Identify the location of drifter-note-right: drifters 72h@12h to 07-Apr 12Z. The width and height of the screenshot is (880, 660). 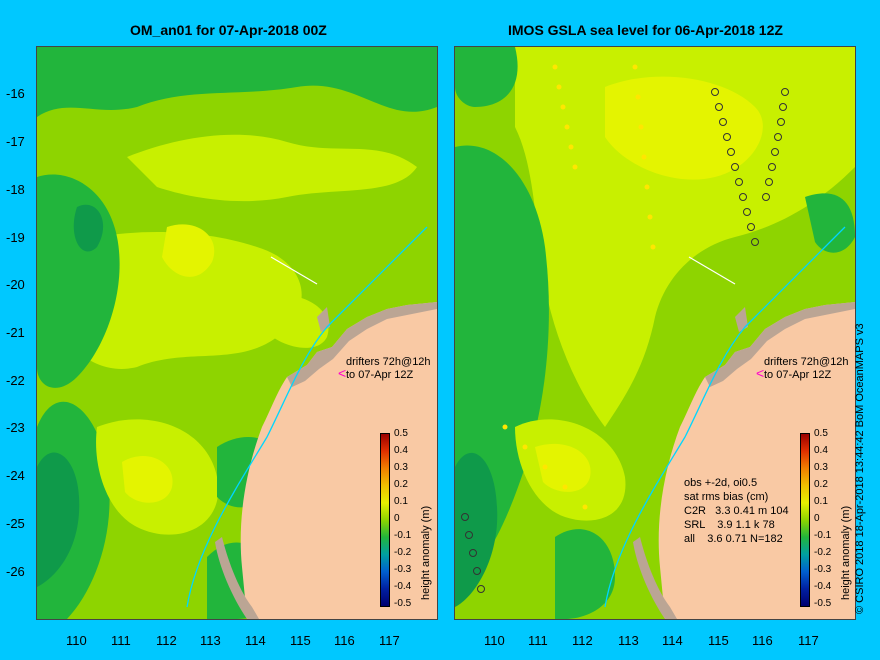
(806, 369).